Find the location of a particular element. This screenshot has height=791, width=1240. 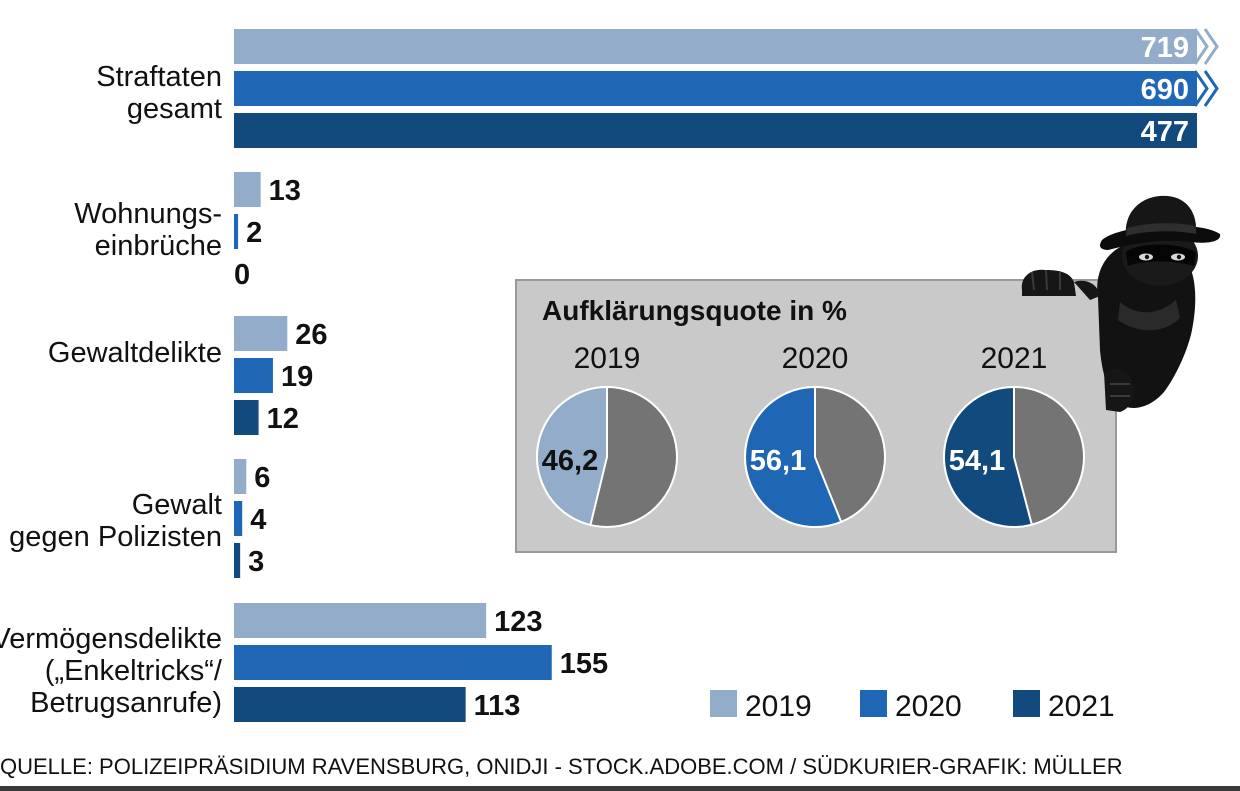

category-label: Betrugsanrufe) is located at coordinates (126, 703).